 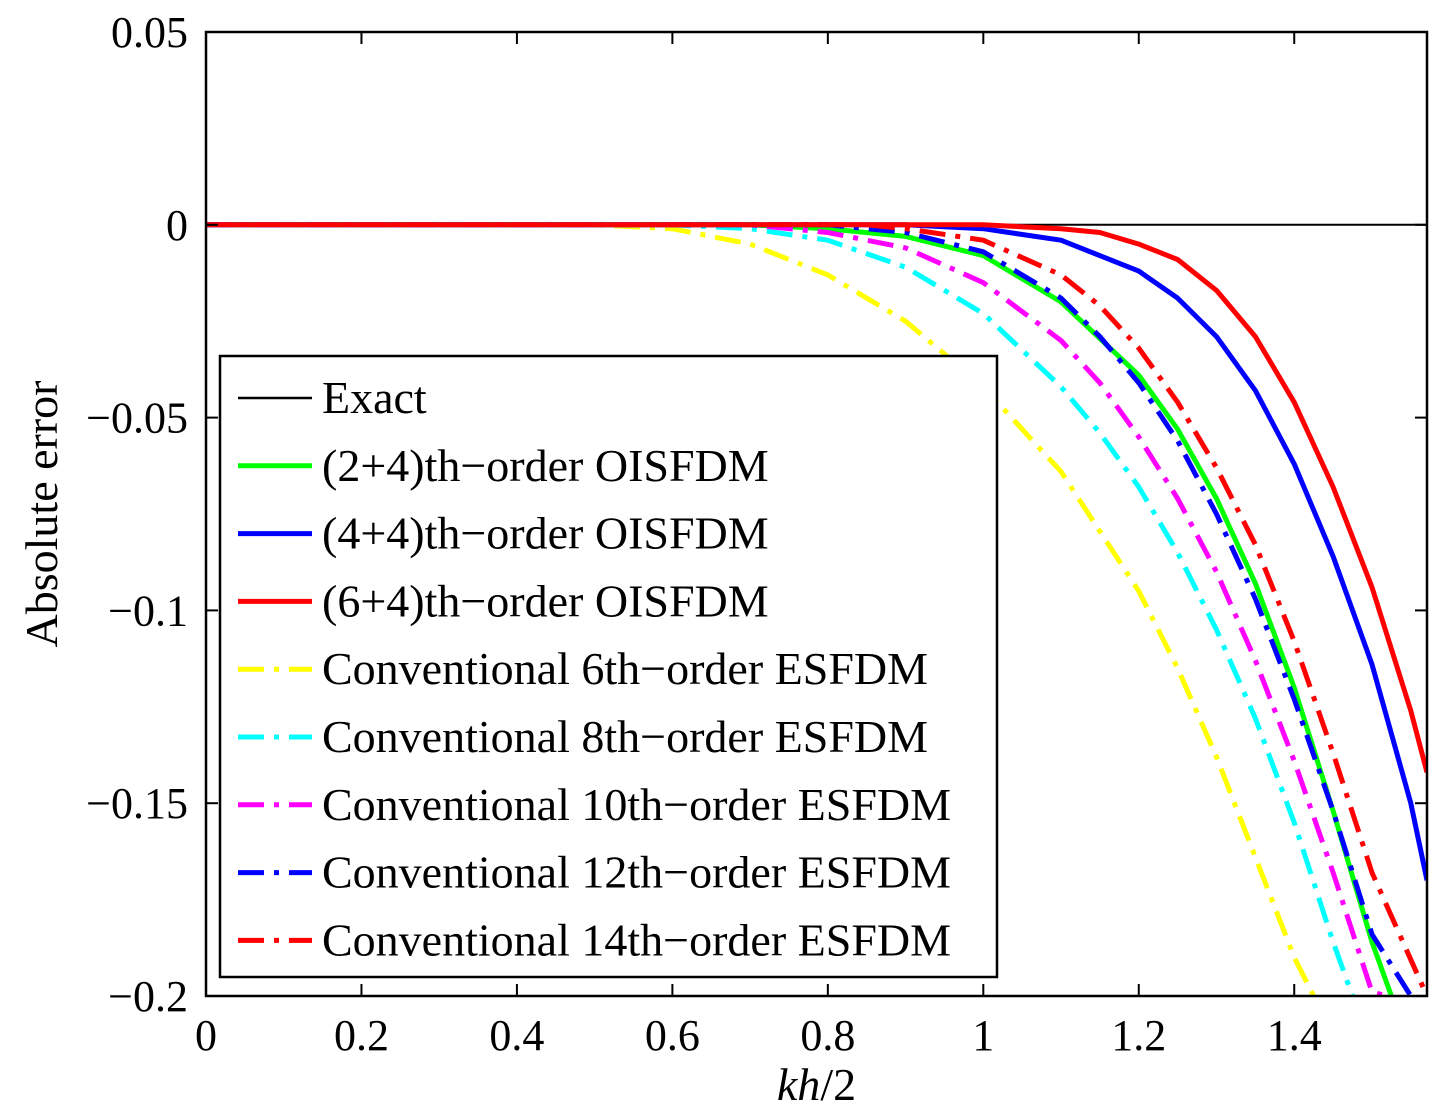 I want to click on x-axis-label-italic: kh, so click(x=798, y=1084).